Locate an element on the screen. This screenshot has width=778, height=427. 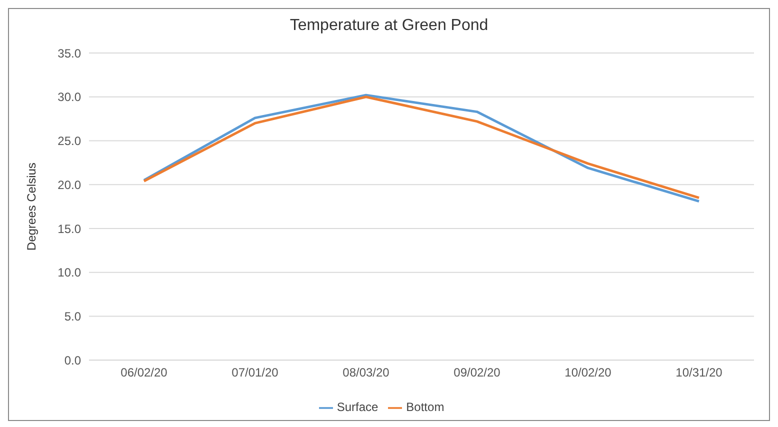
y-axis-title: Degrees Celsius is located at coordinates (31, 206).